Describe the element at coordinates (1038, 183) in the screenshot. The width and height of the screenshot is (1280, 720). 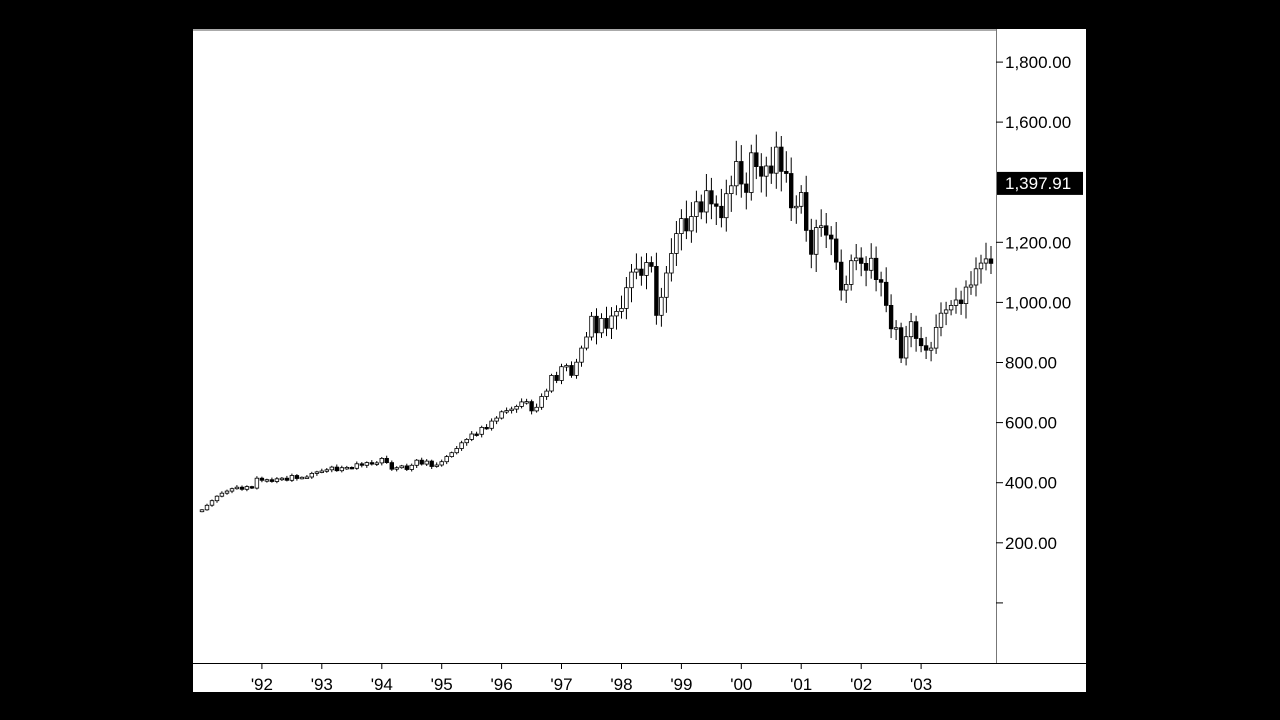
I see `last-price-label: 1,397.91` at that location.